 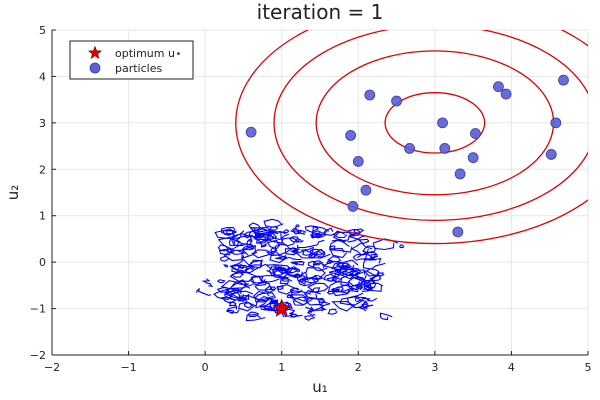 I want to click on y-tick-label: −2, so click(x=38, y=355).